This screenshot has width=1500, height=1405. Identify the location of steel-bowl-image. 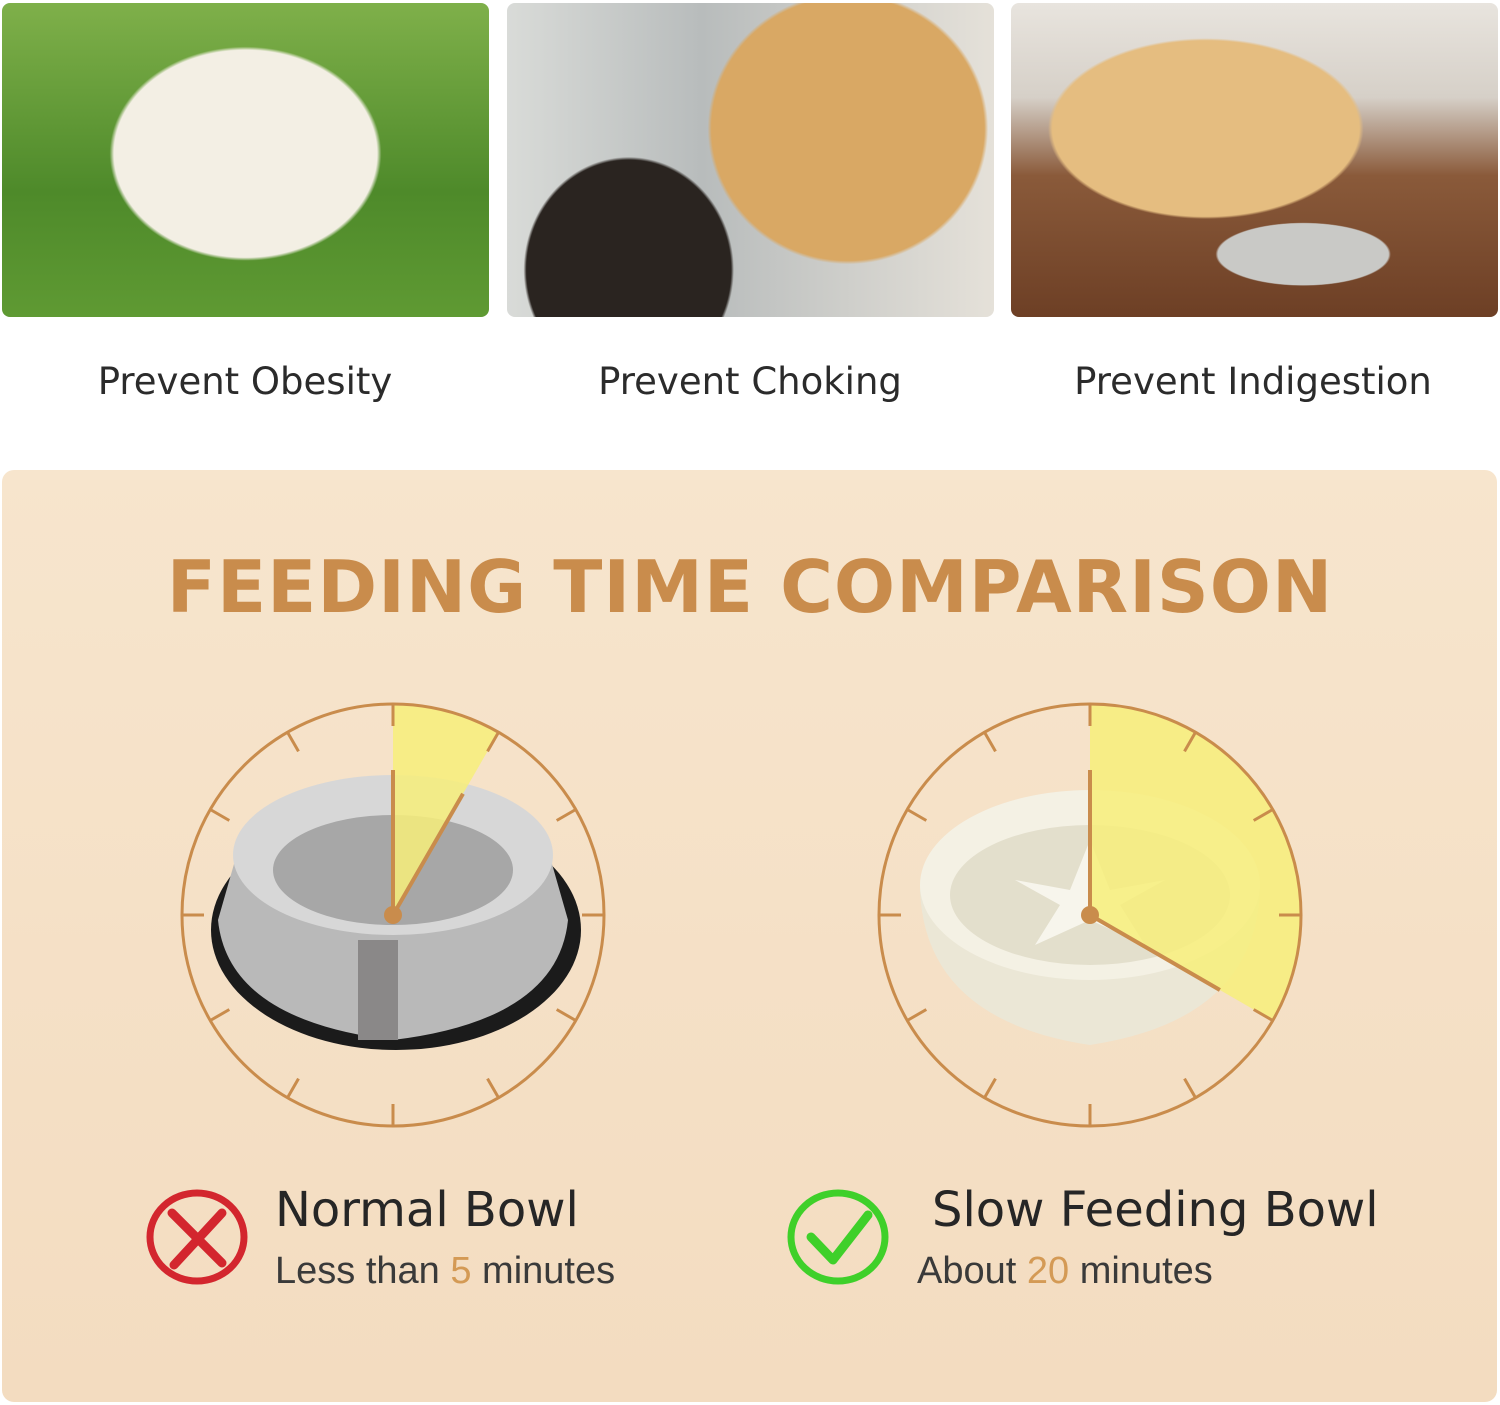
(396, 912).